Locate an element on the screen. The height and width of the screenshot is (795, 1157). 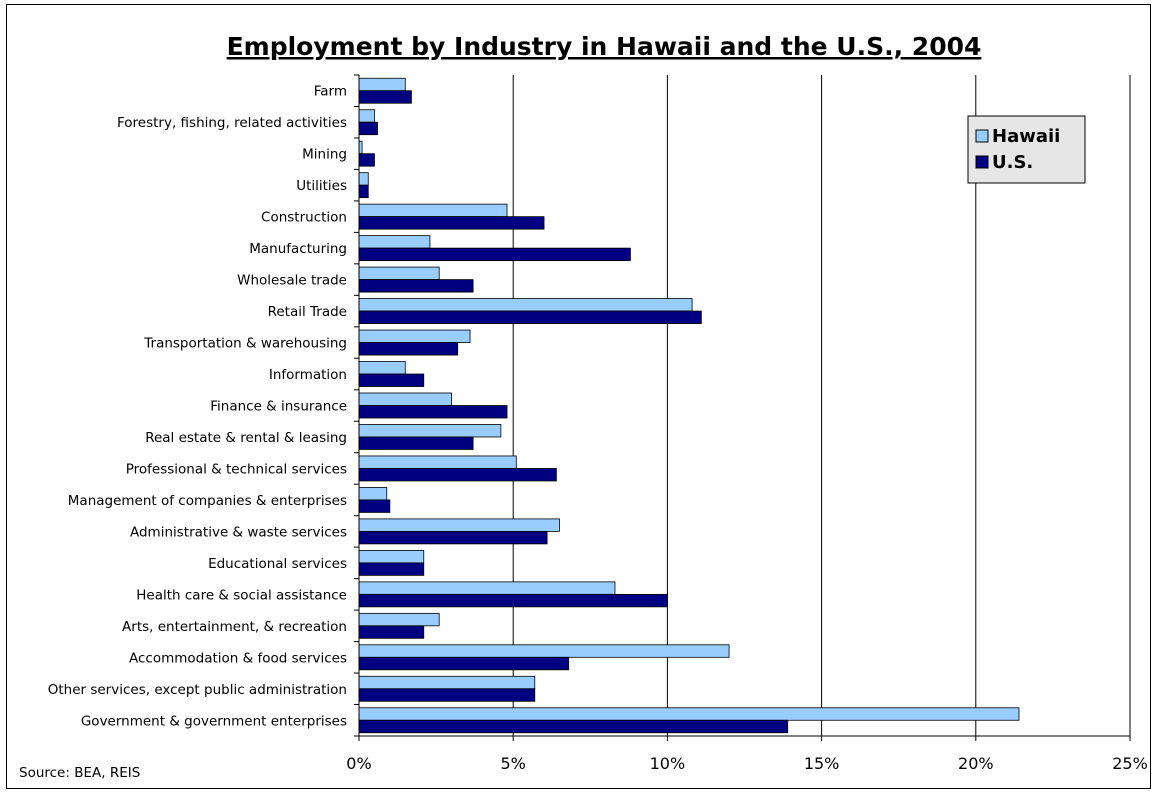
category-label: Forestry, fishing, related activities is located at coordinates (232, 123).